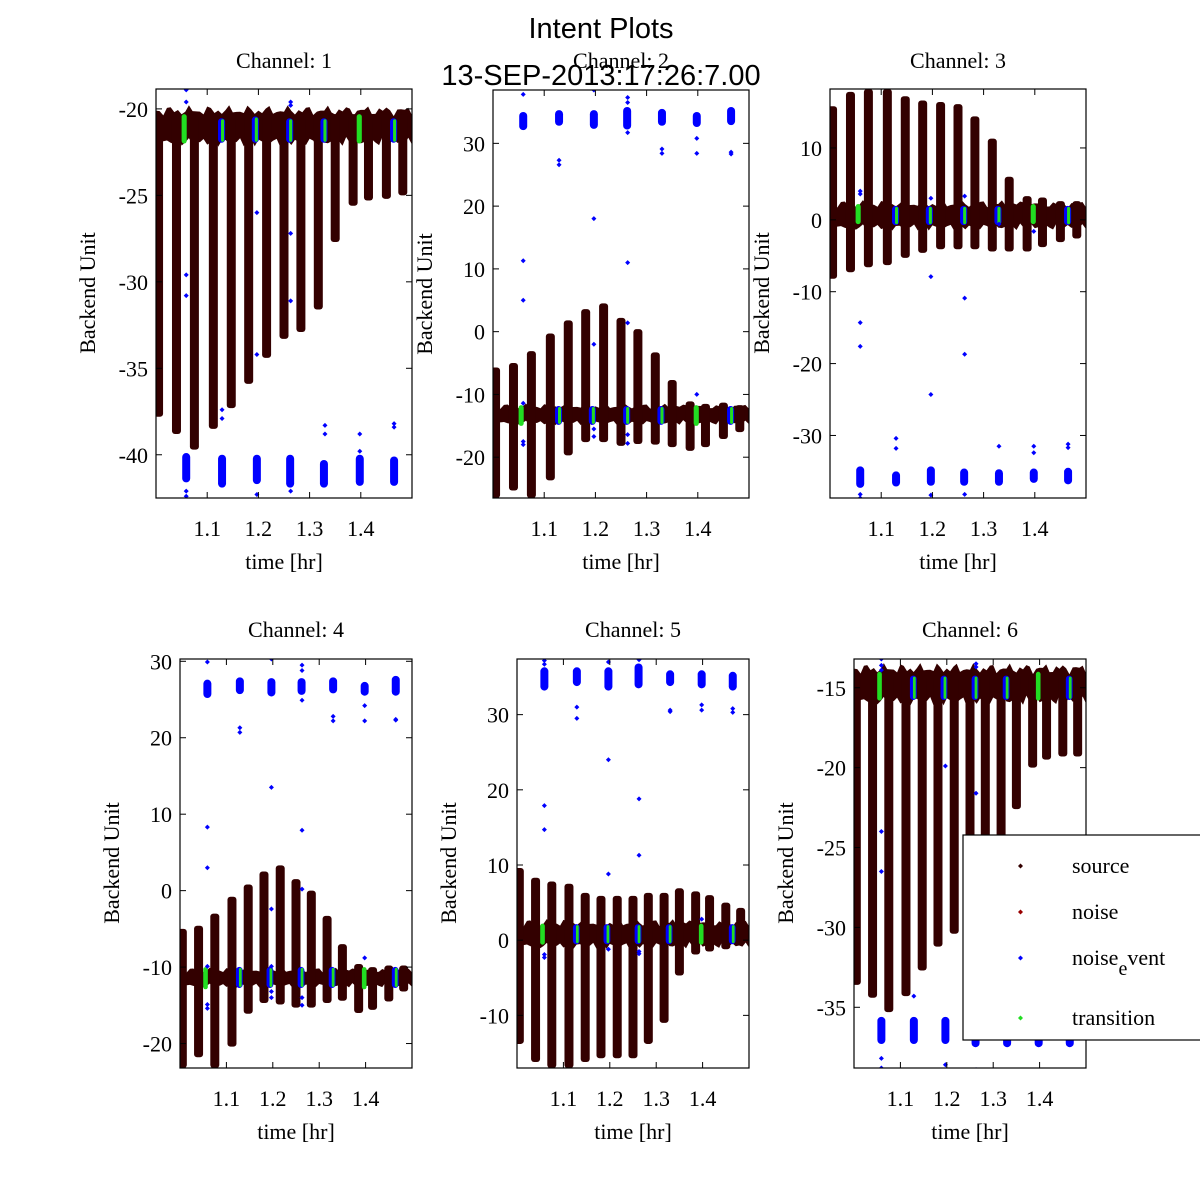  Describe the element at coordinates (474, 206) in the screenshot. I see `y-tick-label: 20` at that location.